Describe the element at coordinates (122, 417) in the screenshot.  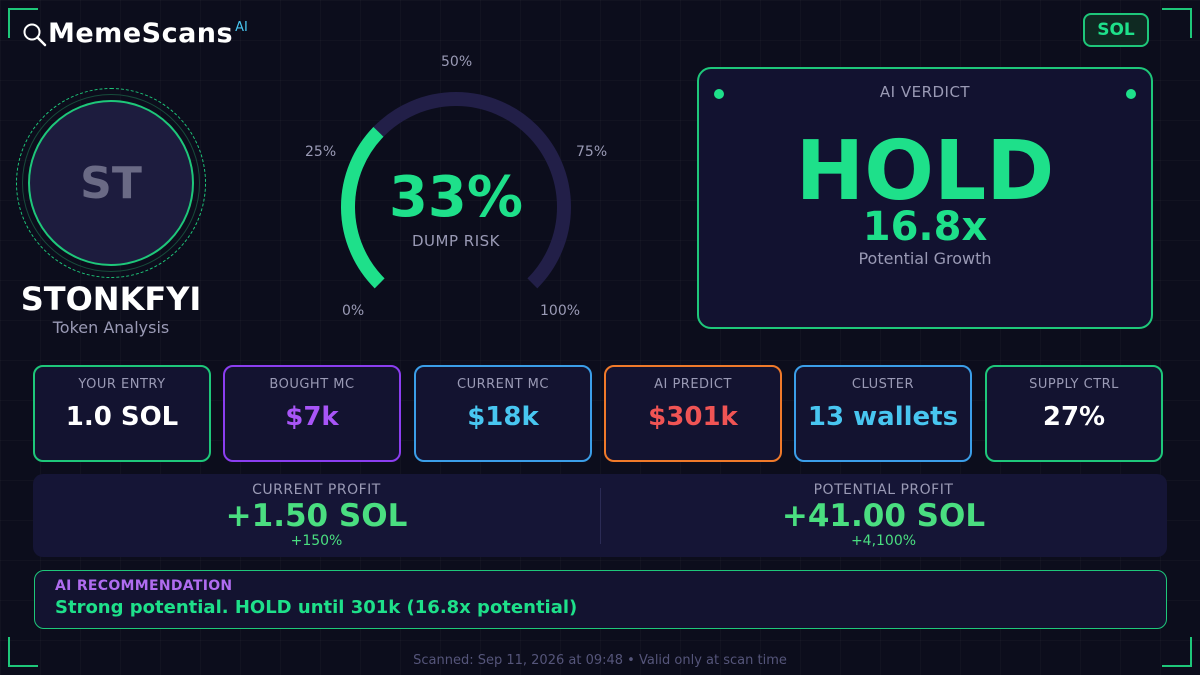
I see `stat-value: 1.0 SOL` at that location.